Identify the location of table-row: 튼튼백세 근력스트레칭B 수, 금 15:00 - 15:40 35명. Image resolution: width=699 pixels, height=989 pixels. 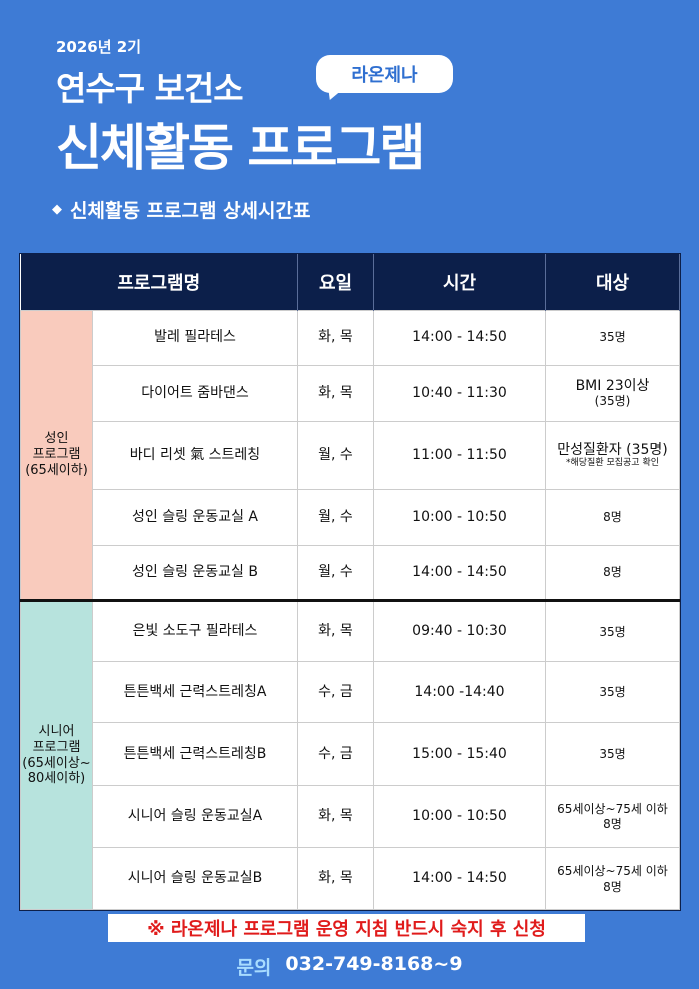
(350, 754).